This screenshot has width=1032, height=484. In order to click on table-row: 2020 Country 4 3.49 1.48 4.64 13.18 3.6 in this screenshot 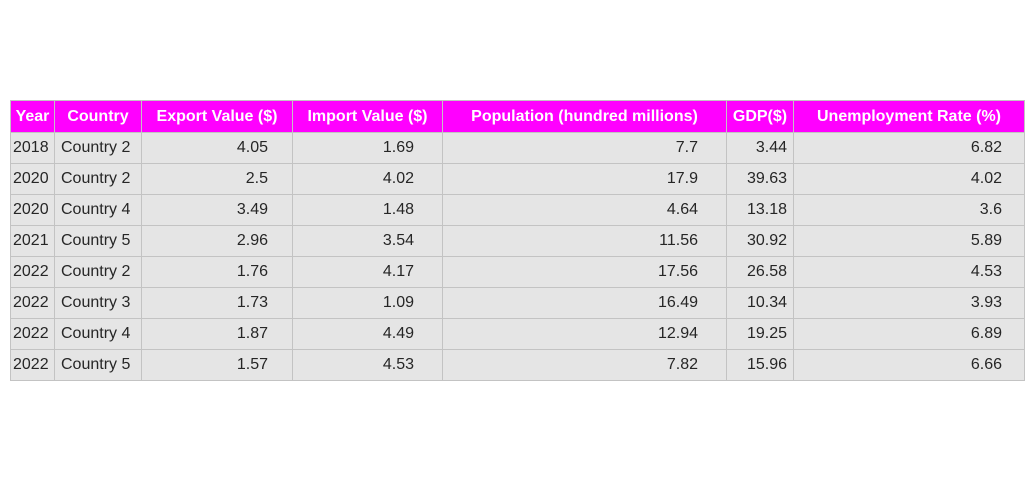, I will do `click(517, 210)`.